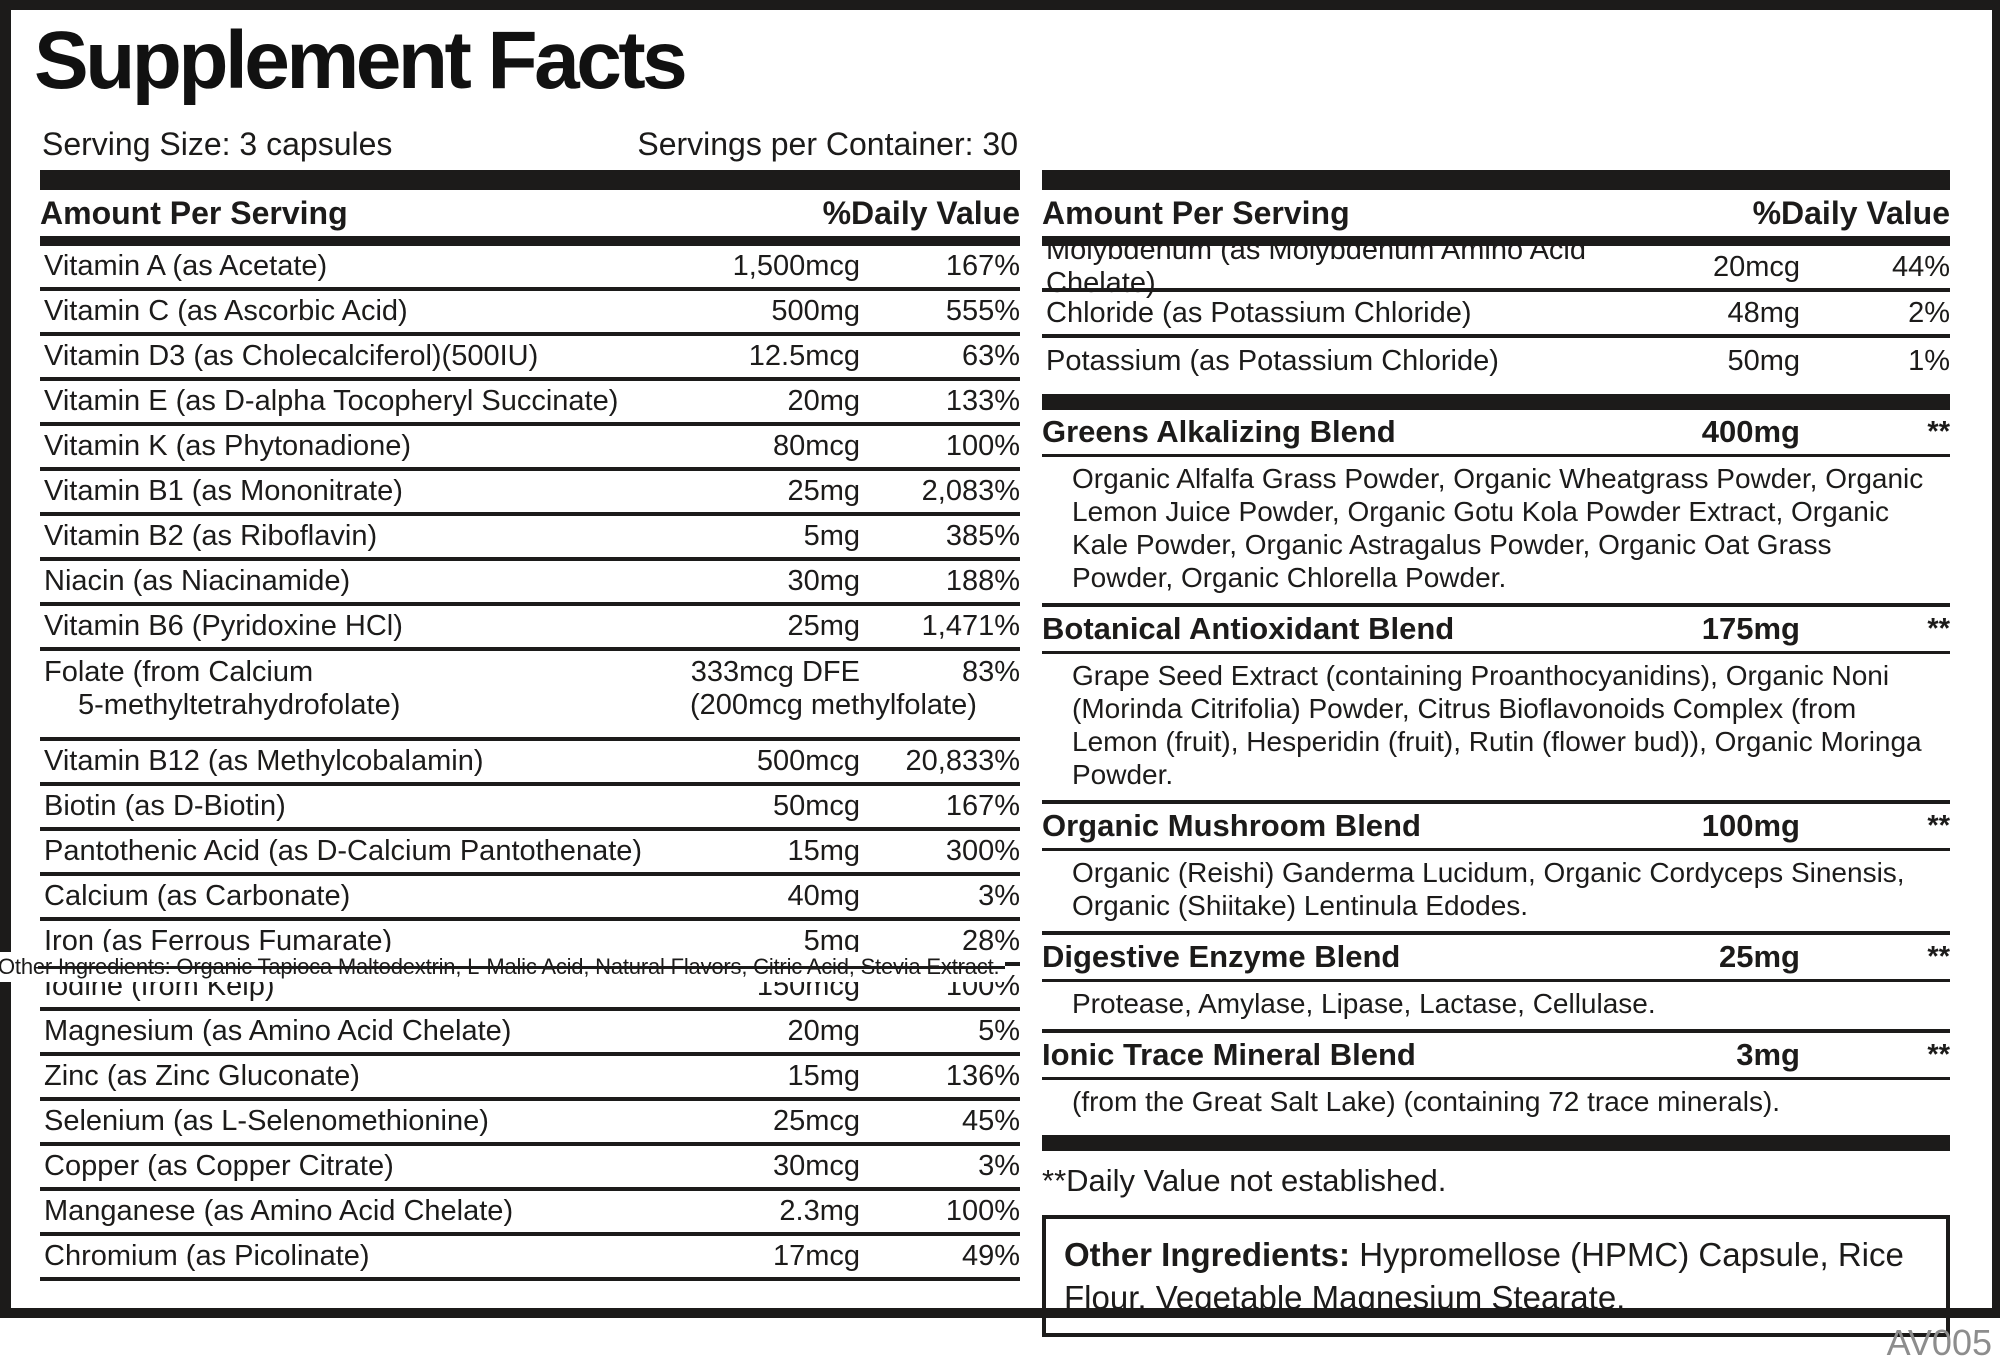 The image size is (2000, 1368). I want to click on nutrient-name: Calcium (as Carbonate), so click(197, 896).